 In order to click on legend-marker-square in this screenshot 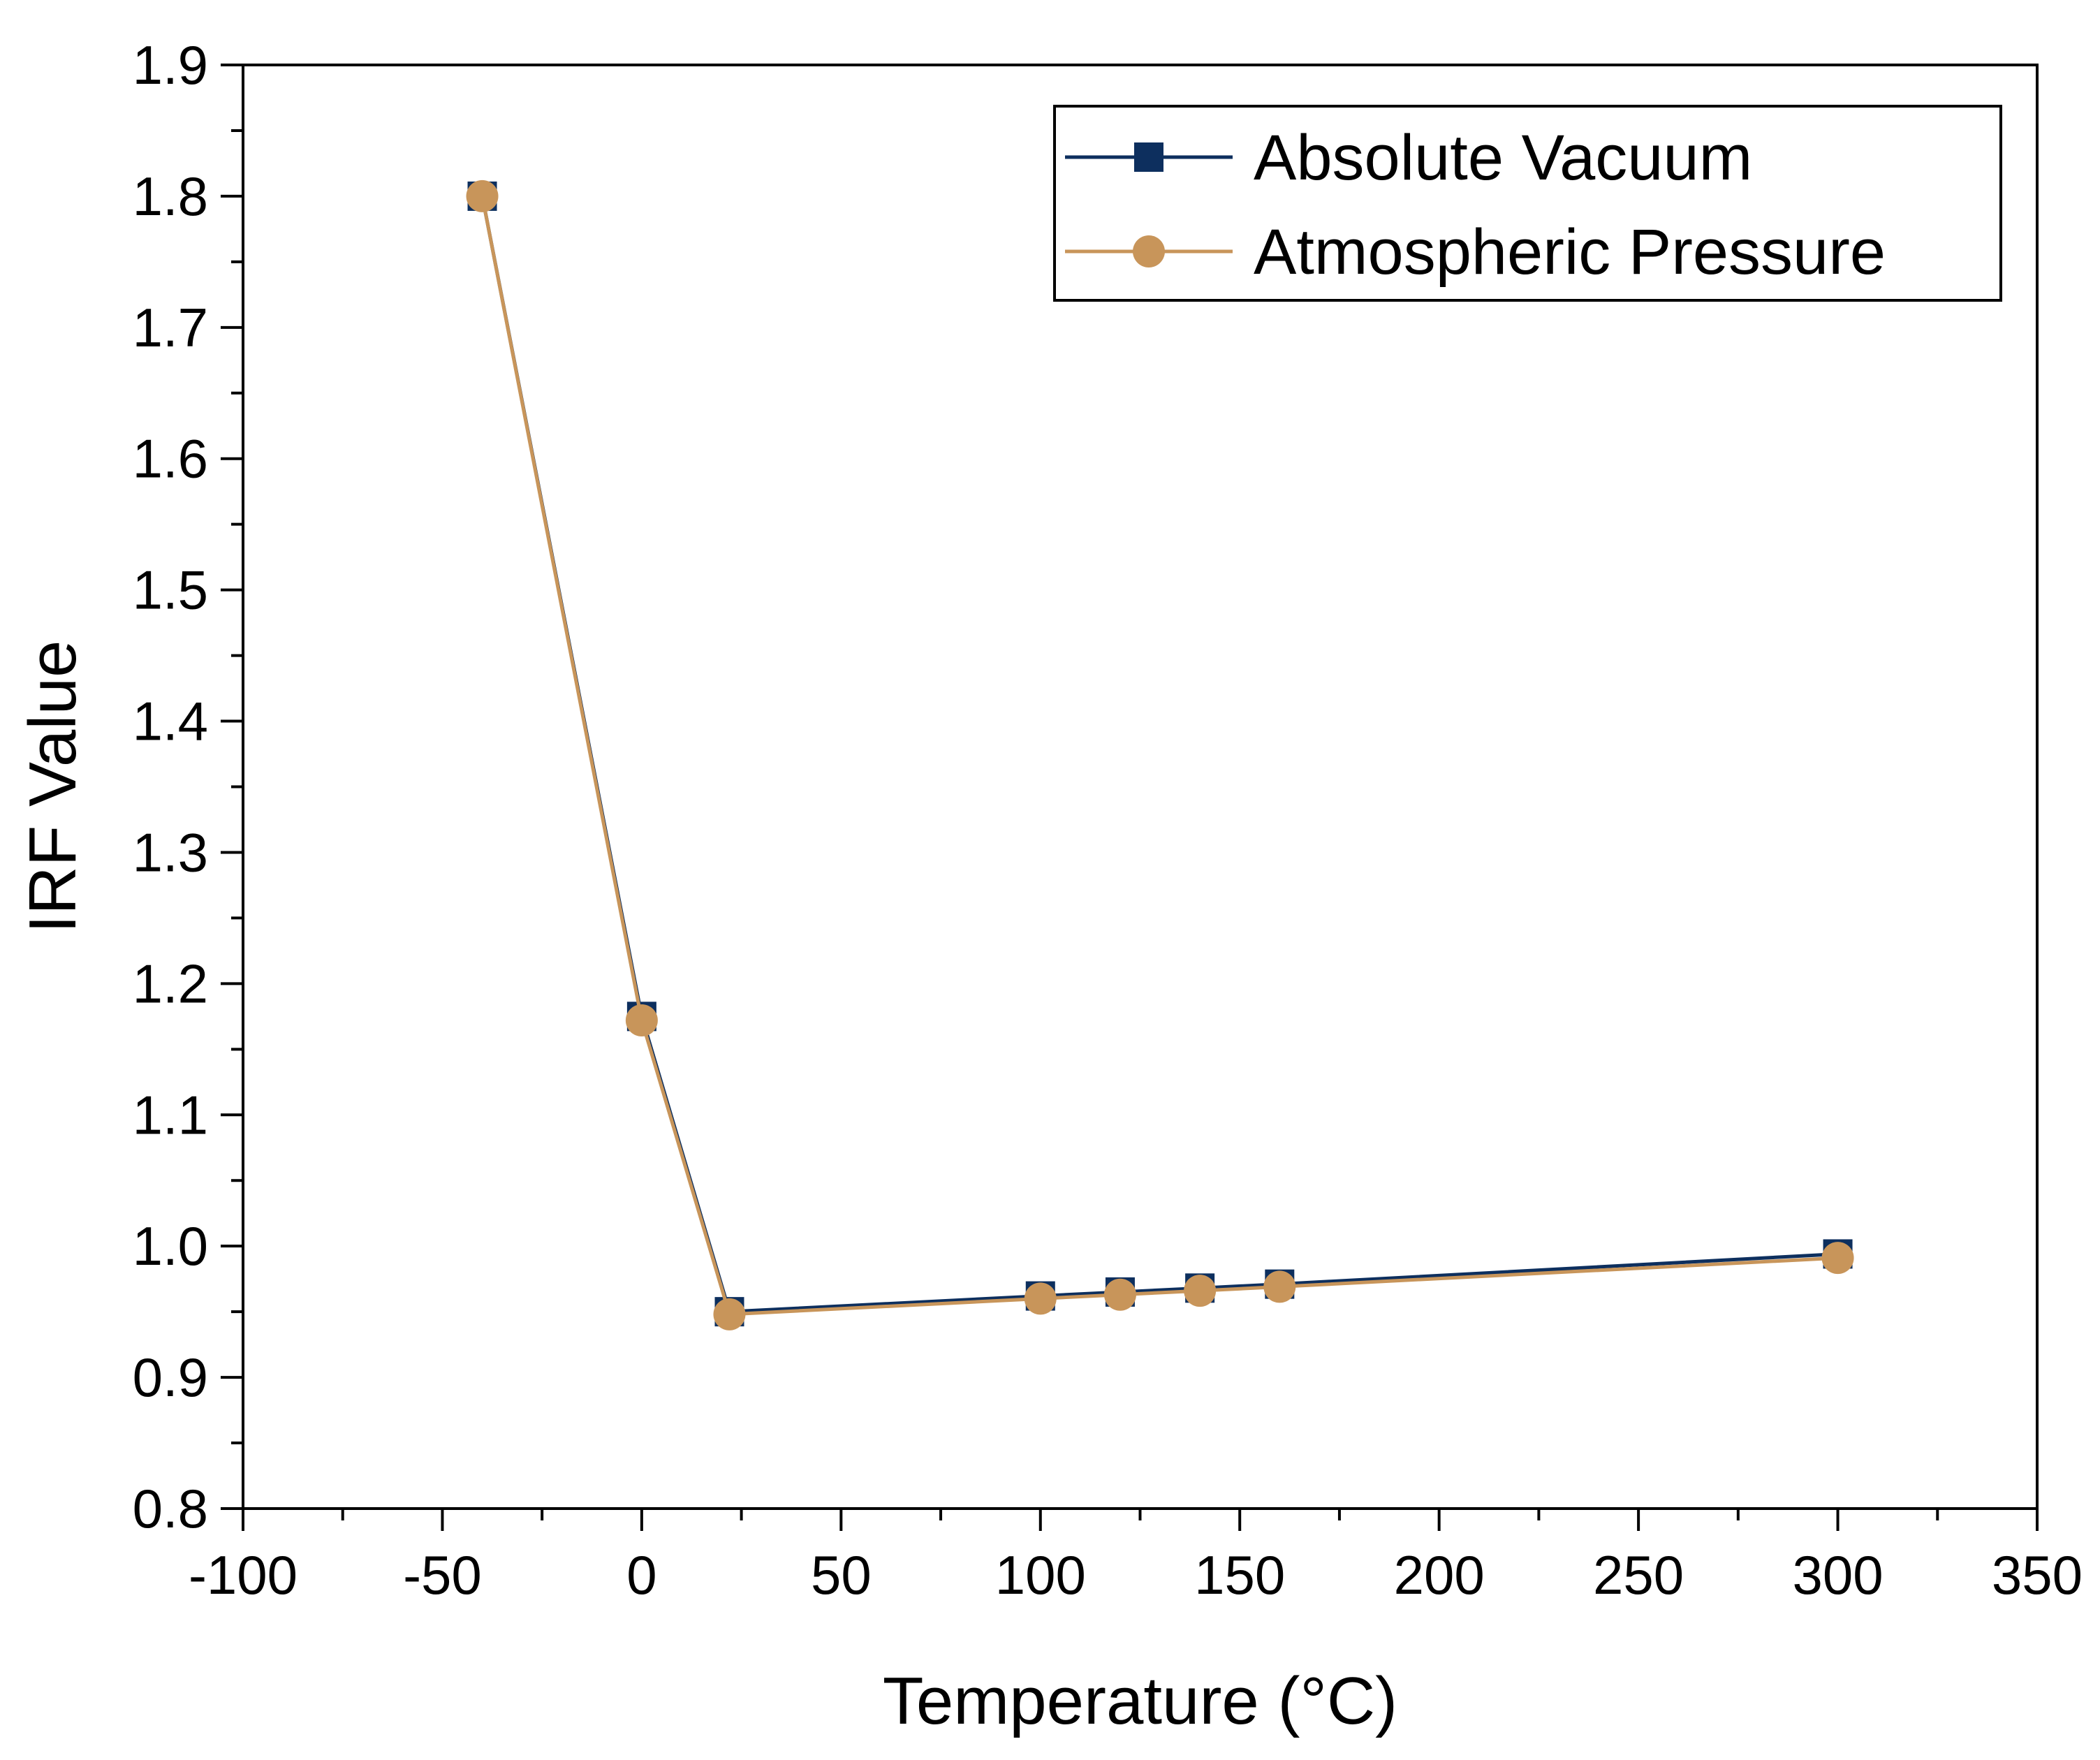, I will do `click(1148, 157)`.